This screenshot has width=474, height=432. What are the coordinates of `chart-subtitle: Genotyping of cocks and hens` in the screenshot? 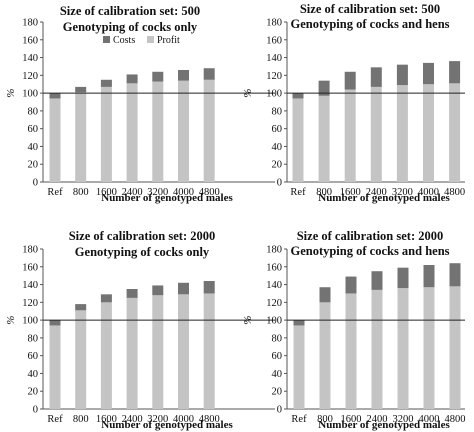 It's located at (369, 251).